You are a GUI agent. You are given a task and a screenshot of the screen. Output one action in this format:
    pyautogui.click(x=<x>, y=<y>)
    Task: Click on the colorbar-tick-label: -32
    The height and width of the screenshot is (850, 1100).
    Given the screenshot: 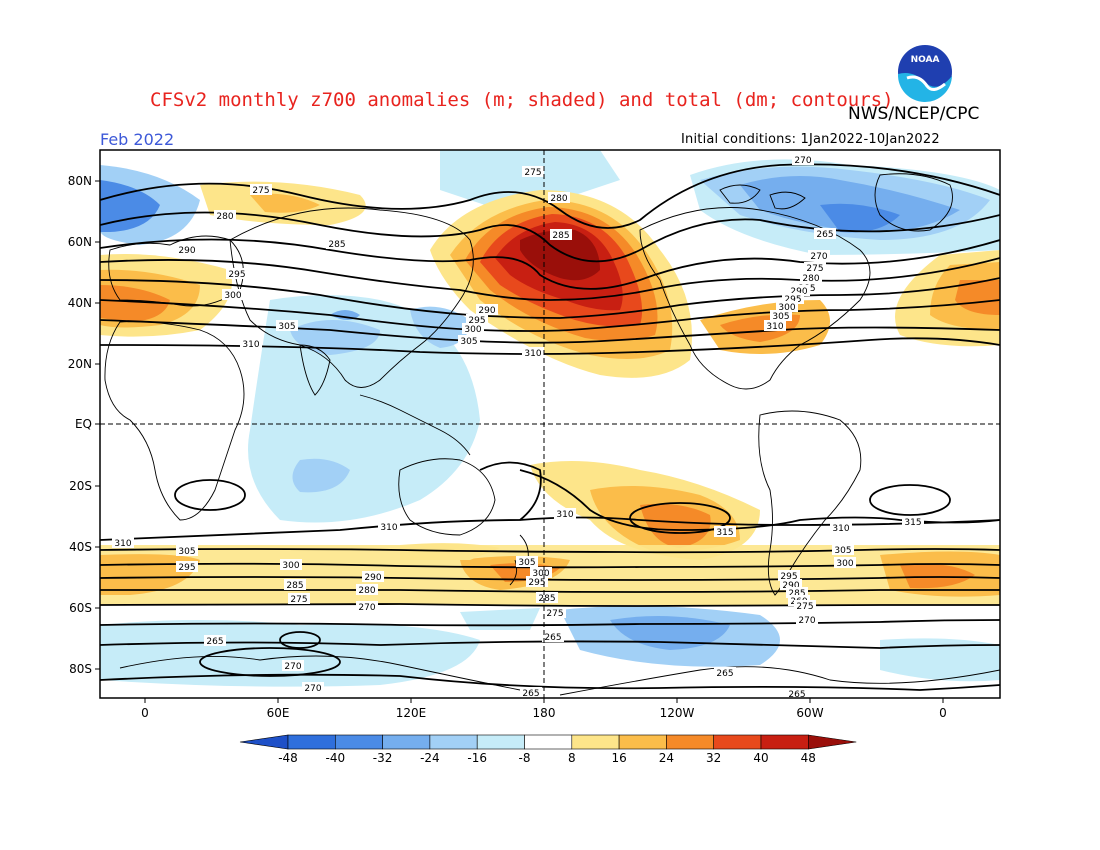 What is the action you would take?
    pyautogui.click(x=383, y=758)
    